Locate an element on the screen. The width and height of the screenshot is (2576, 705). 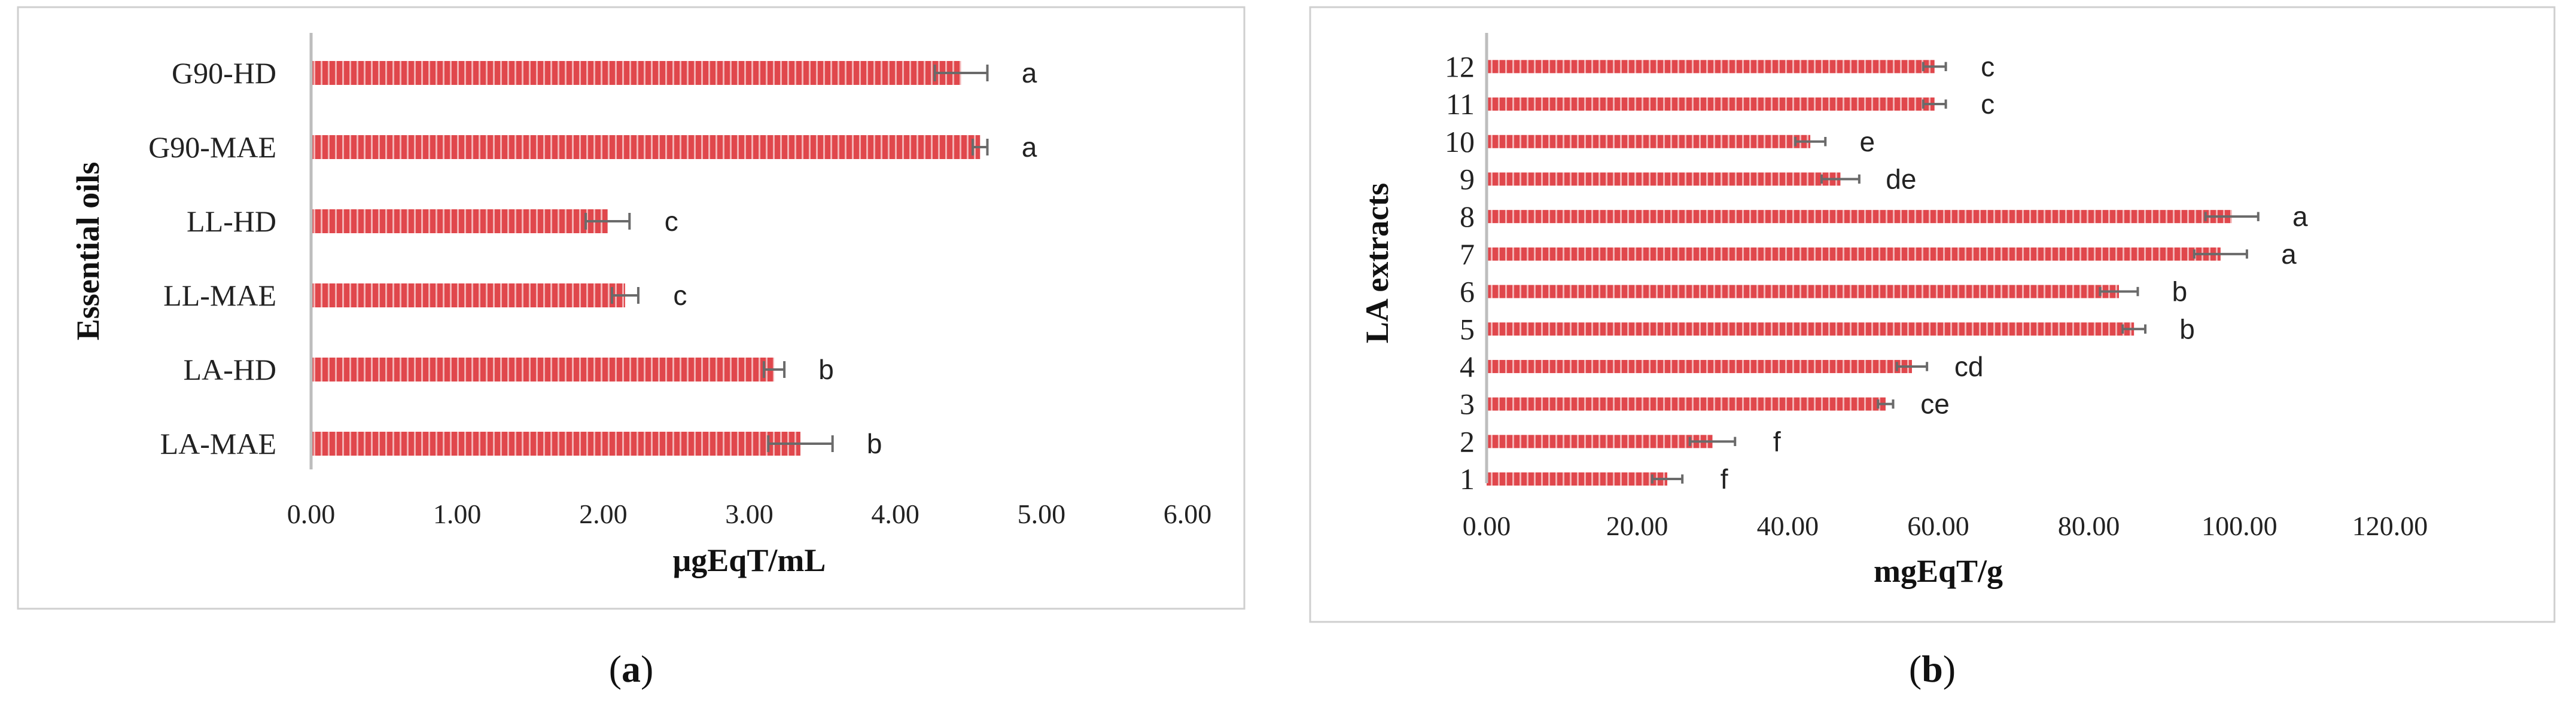
significance-letter: de is located at coordinates (1901, 178).